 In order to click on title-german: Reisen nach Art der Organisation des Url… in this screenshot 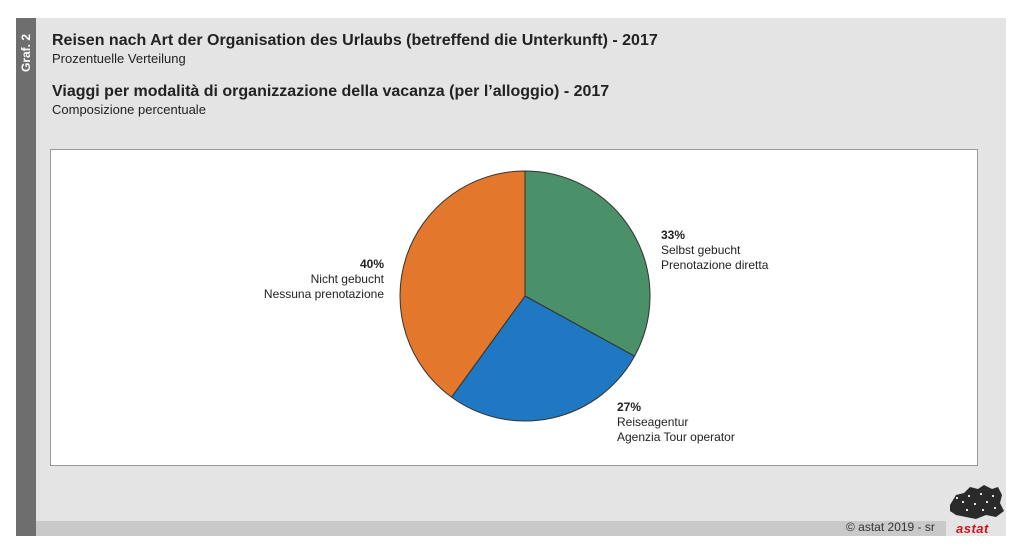, I will do `click(355, 40)`.